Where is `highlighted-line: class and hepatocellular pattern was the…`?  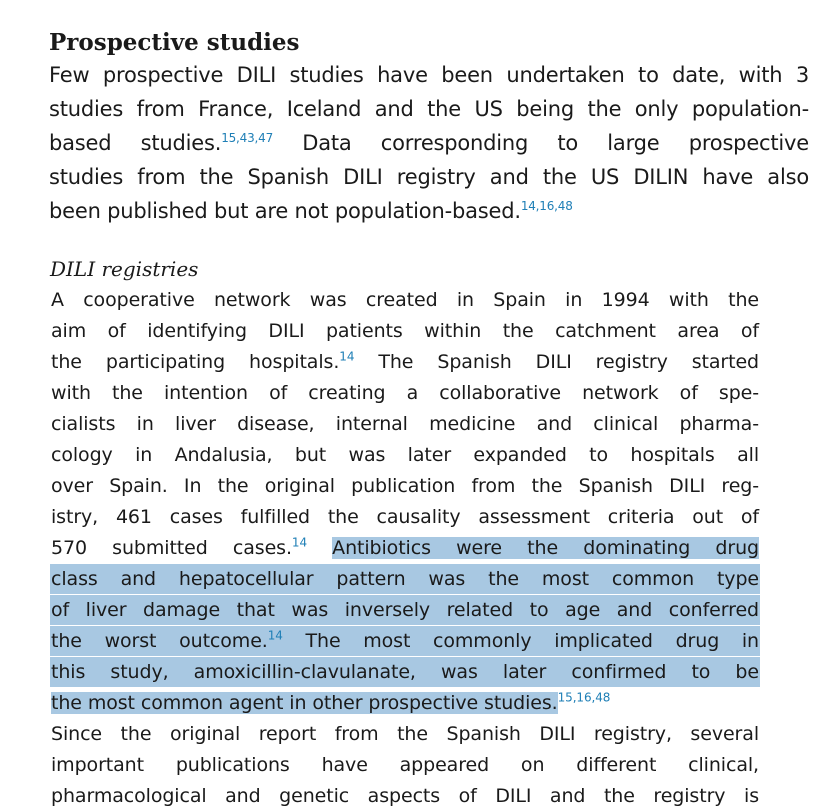
highlighted-line: class and hepatocellular pattern was the… is located at coordinates (405, 579).